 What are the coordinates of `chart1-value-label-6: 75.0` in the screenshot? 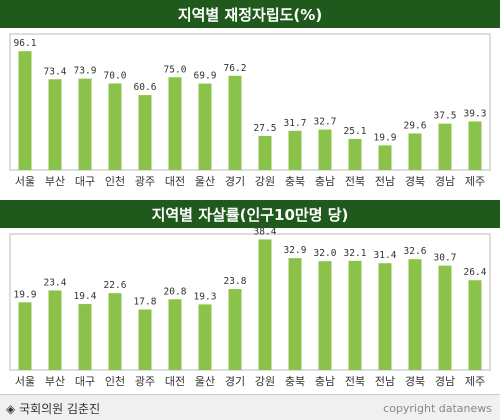 It's located at (175, 69).